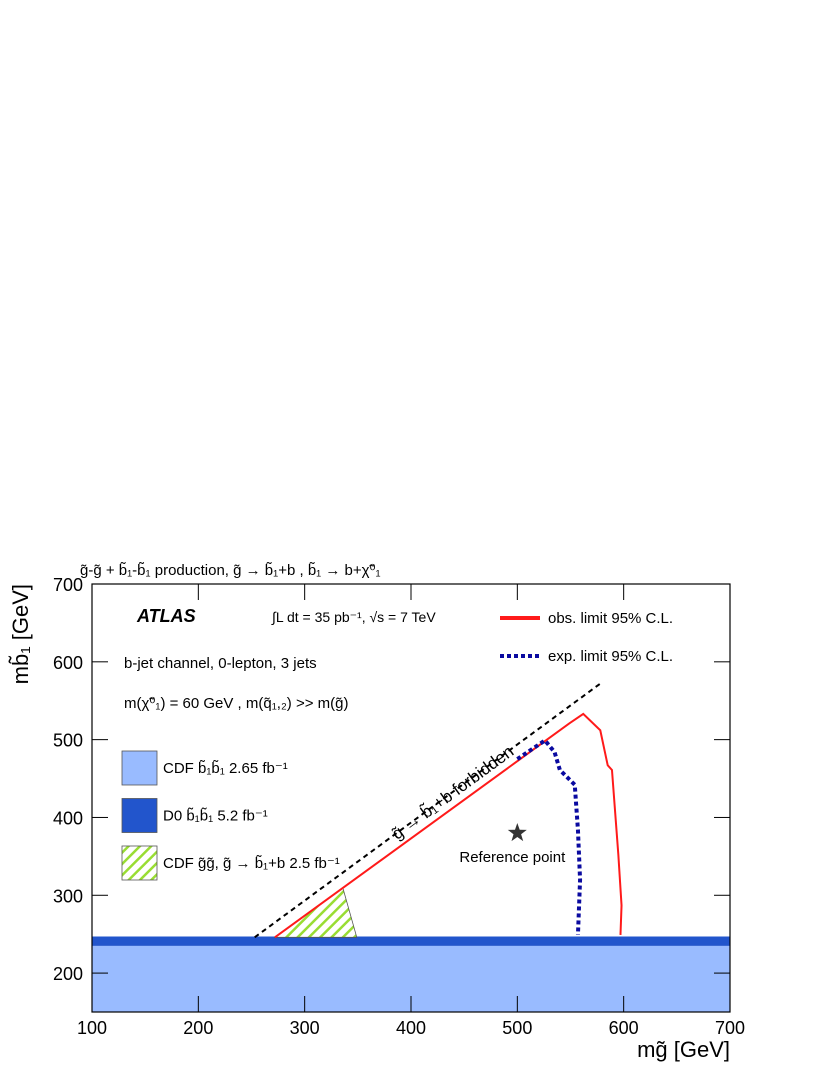 The image size is (830, 1080). I want to click on reference-label: Reference point, so click(512, 857).